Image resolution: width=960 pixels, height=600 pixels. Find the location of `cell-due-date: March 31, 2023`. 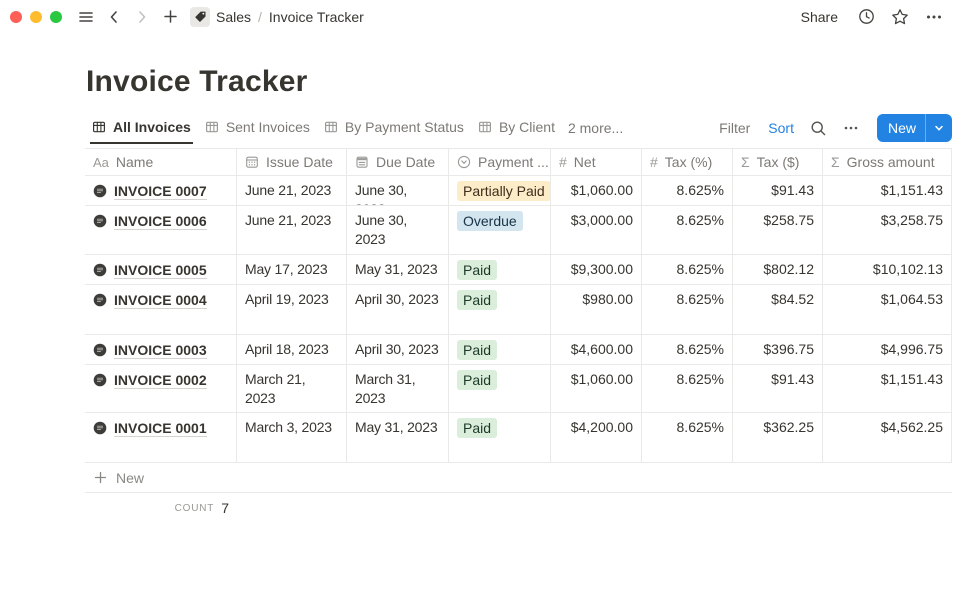

cell-due-date: March 31, 2023 is located at coordinates (398, 389).